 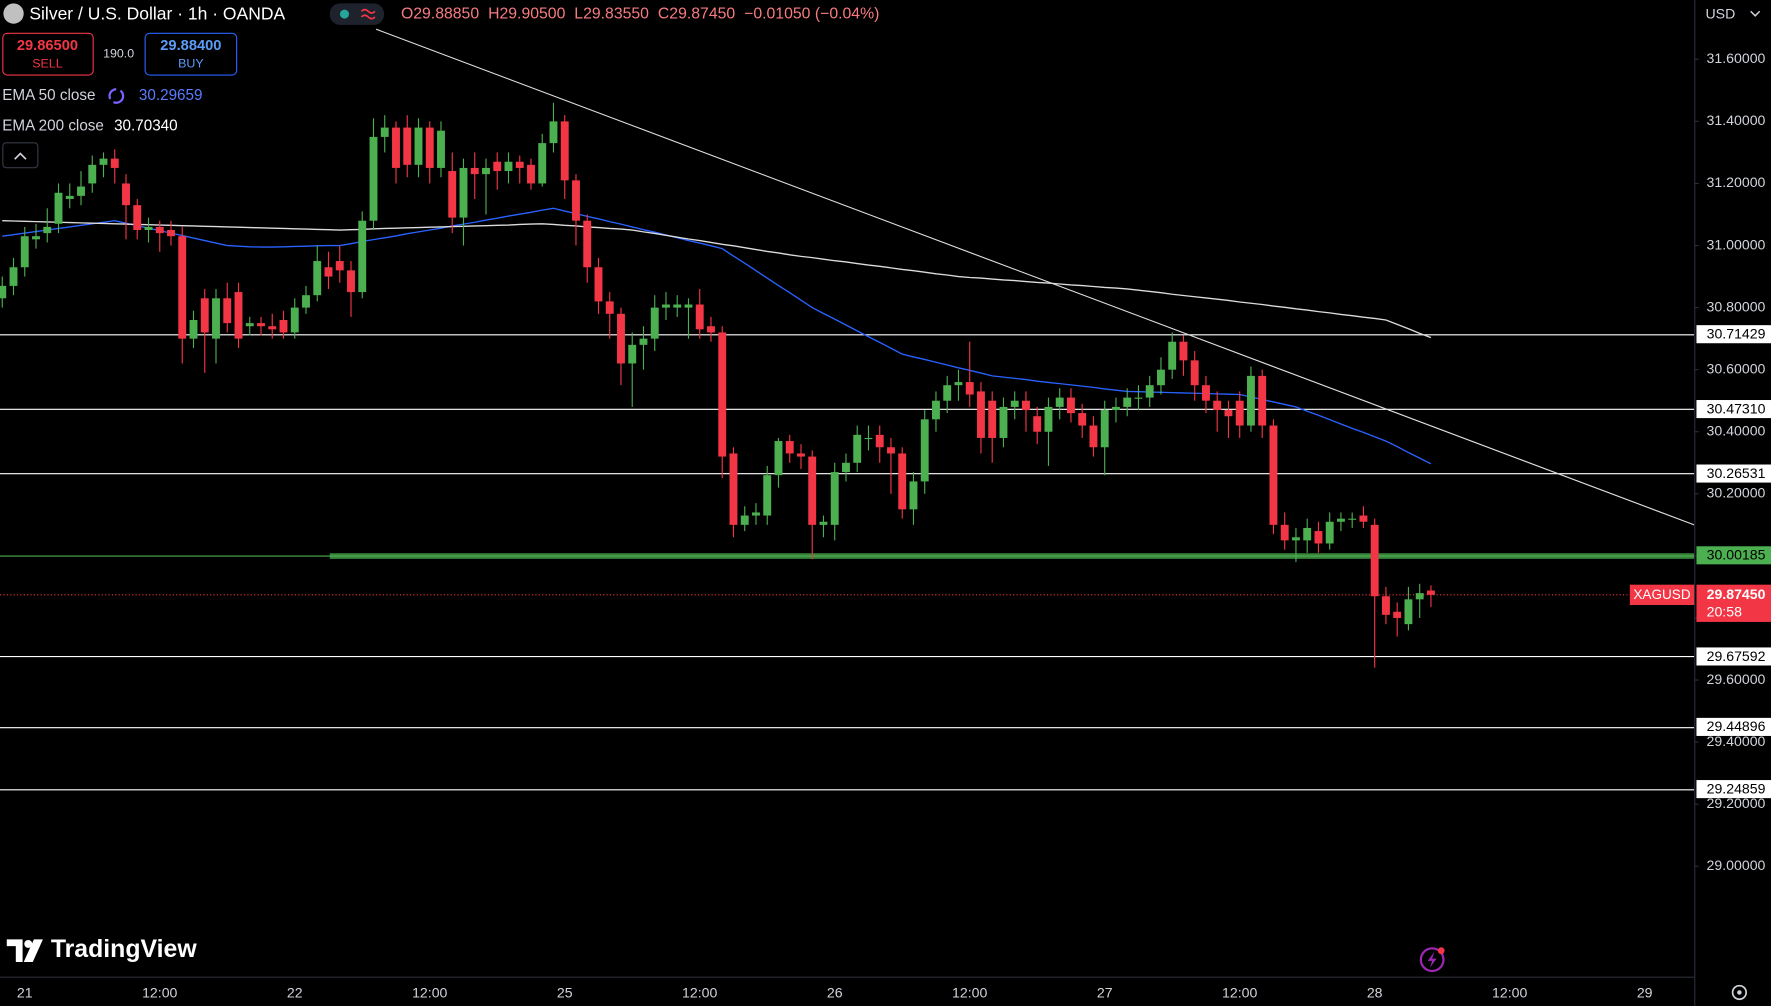 I want to click on currency-chevron, so click(x=1755, y=13).